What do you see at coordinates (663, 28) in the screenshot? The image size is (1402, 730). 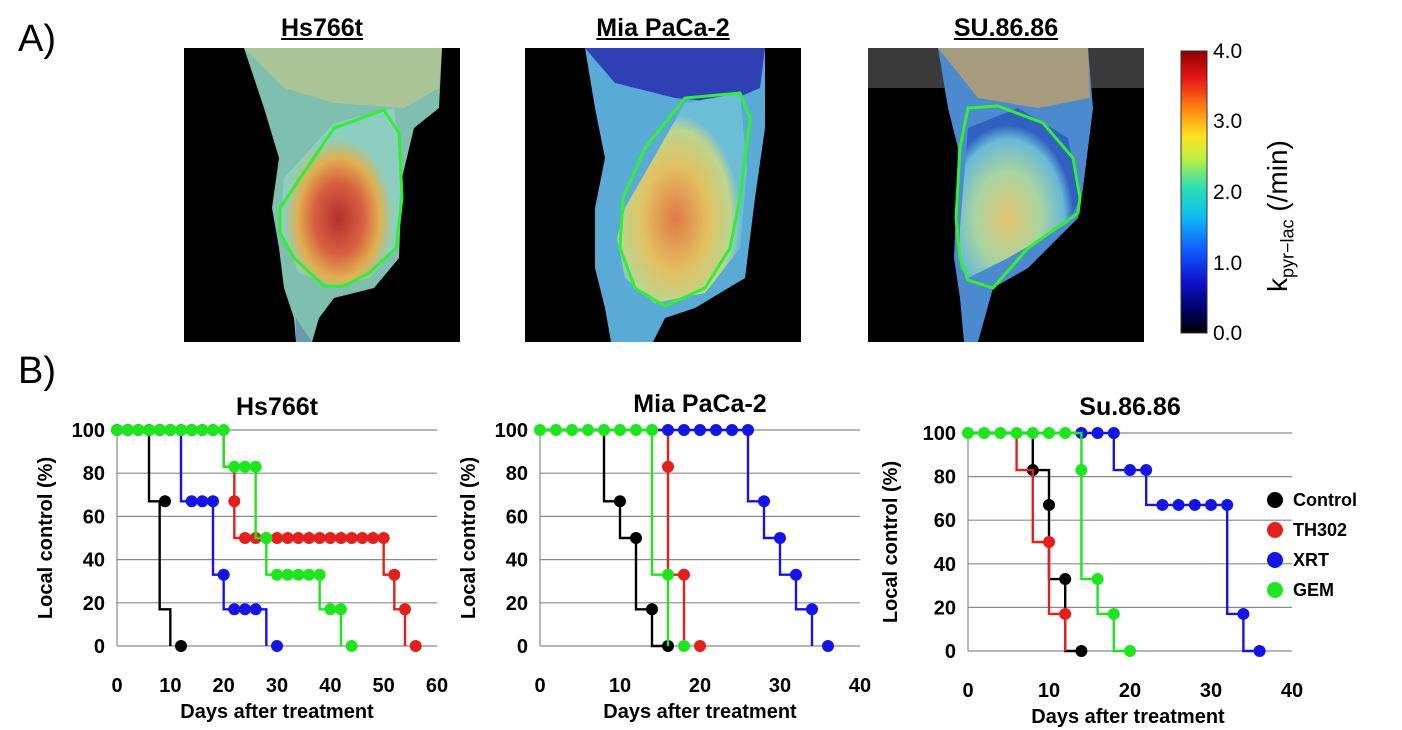 I see `image-title-miapaca2: Mia PaCa-2` at bounding box center [663, 28].